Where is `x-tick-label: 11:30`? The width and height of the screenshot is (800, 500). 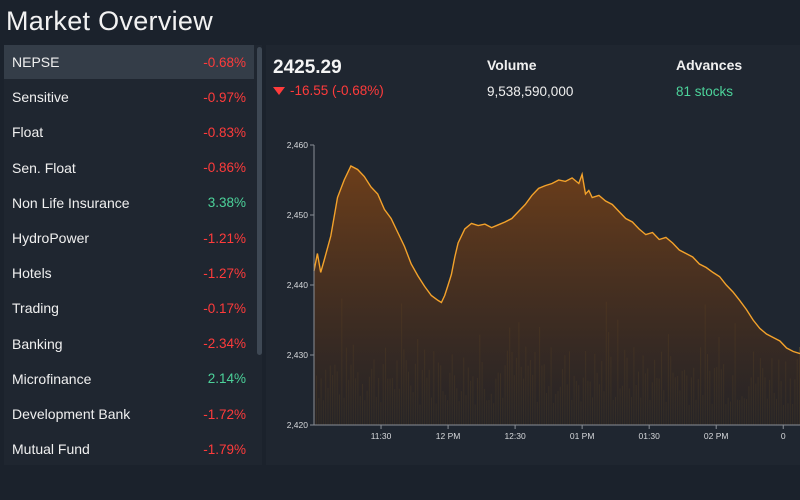
x-tick-label: 11:30 is located at coordinates (381, 436).